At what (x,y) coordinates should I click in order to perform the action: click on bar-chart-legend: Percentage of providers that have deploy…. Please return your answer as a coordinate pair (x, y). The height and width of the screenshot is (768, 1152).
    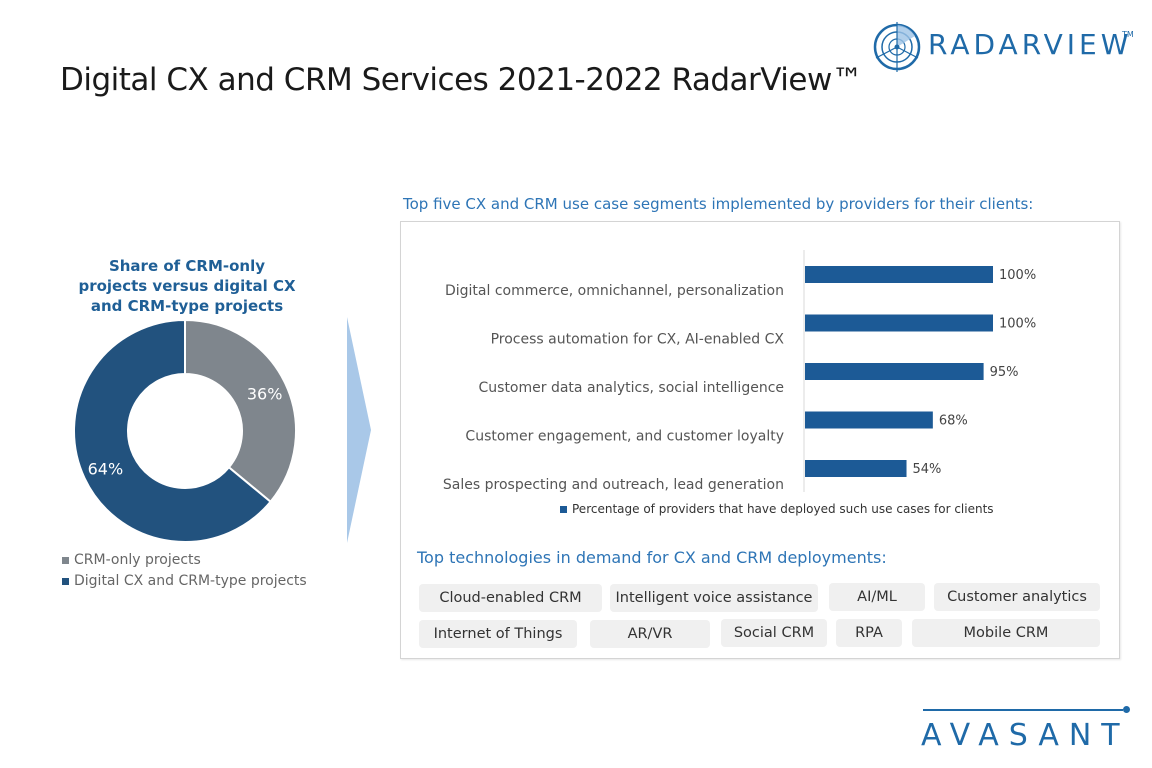
    Looking at the image, I should click on (777, 509).